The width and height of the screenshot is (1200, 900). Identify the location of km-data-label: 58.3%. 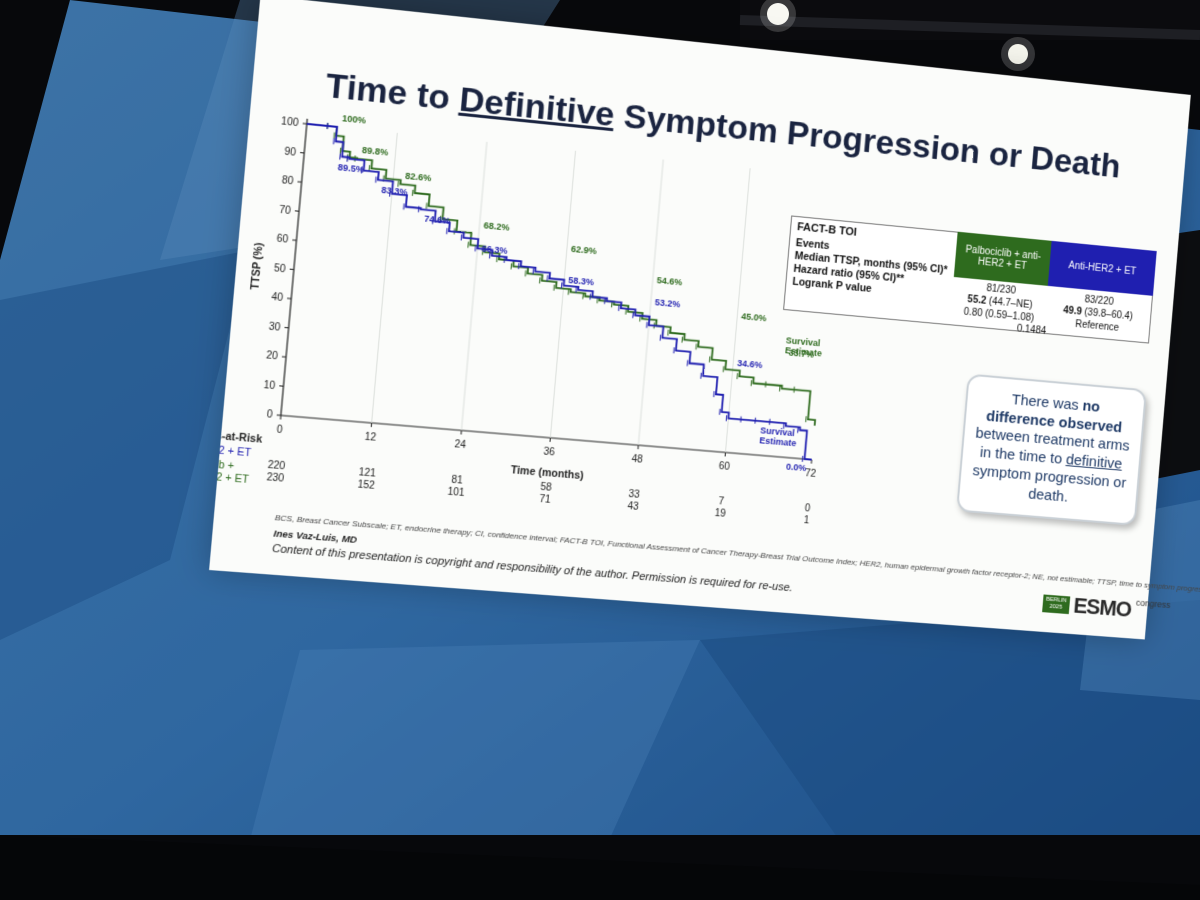
(581, 281).